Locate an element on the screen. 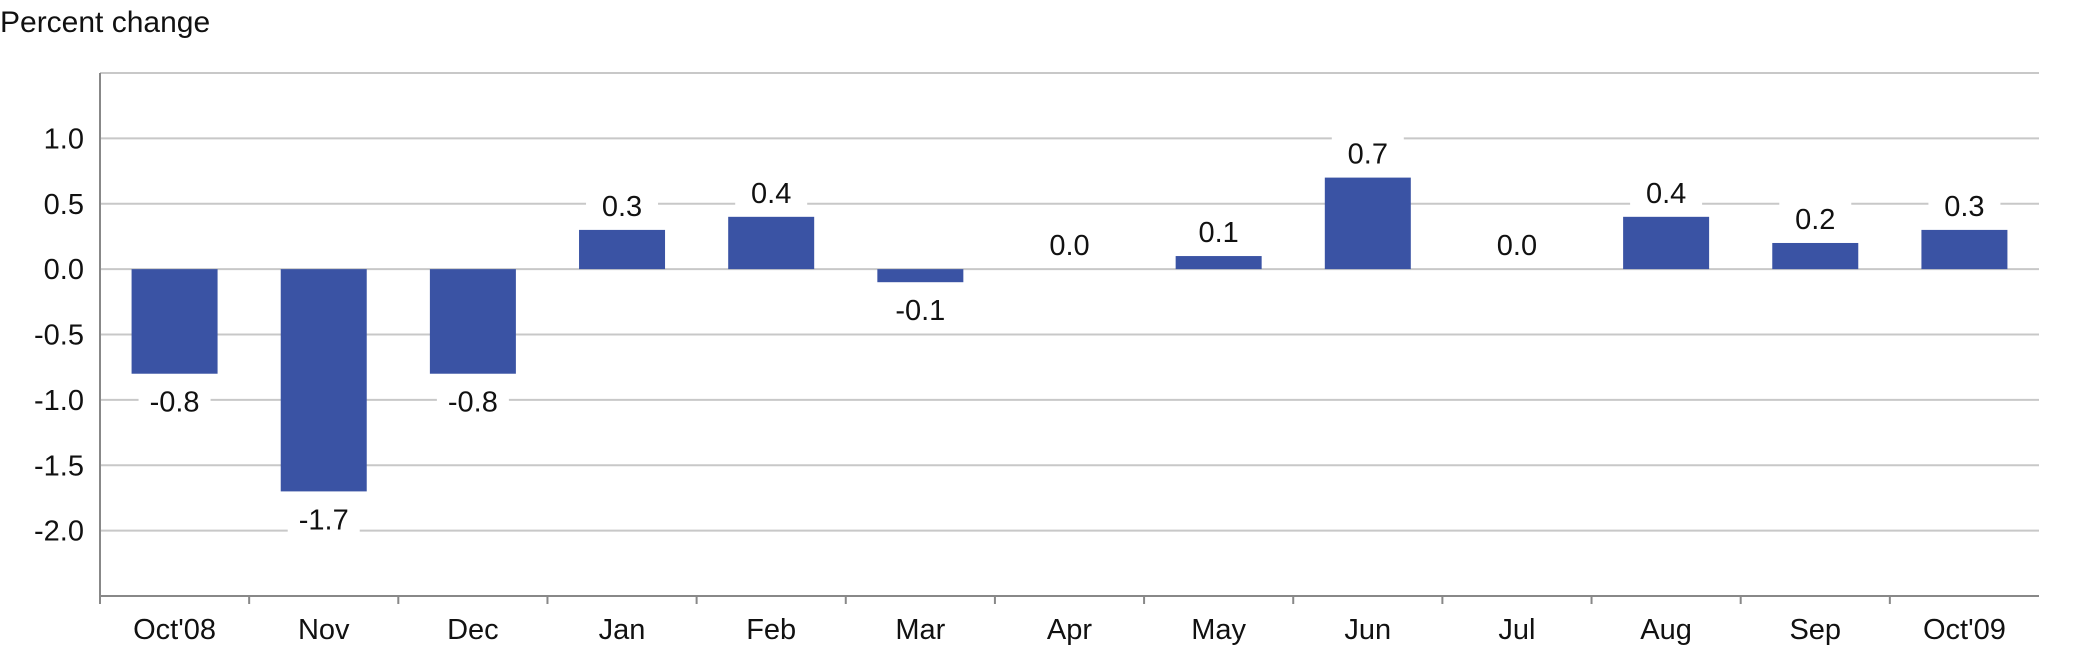 This screenshot has height=672, width=2076. y-tick-label: -2.0 is located at coordinates (59, 532).